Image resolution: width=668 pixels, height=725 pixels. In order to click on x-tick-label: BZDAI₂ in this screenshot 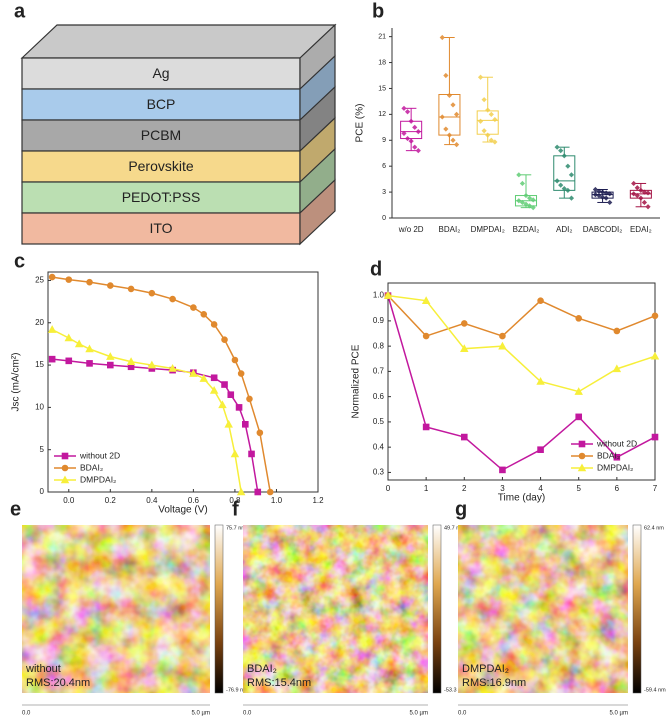, I will do `click(526, 229)`.